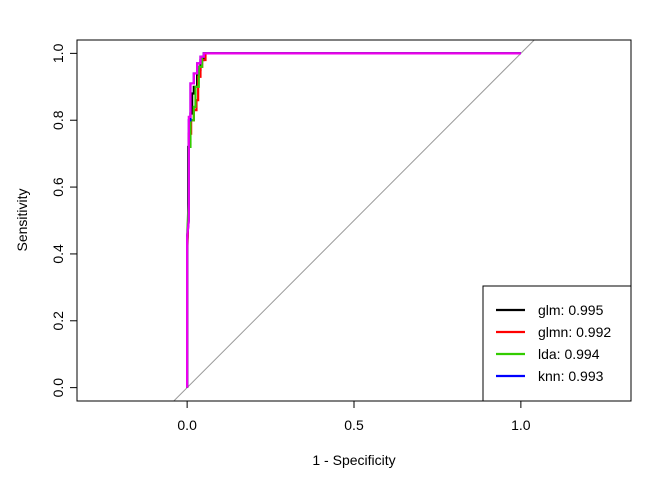 The width and height of the screenshot is (672, 480). Describe the element at coordinates (58, 187) in the screenshot. I see `y-tick-label: 0.6` at that location.